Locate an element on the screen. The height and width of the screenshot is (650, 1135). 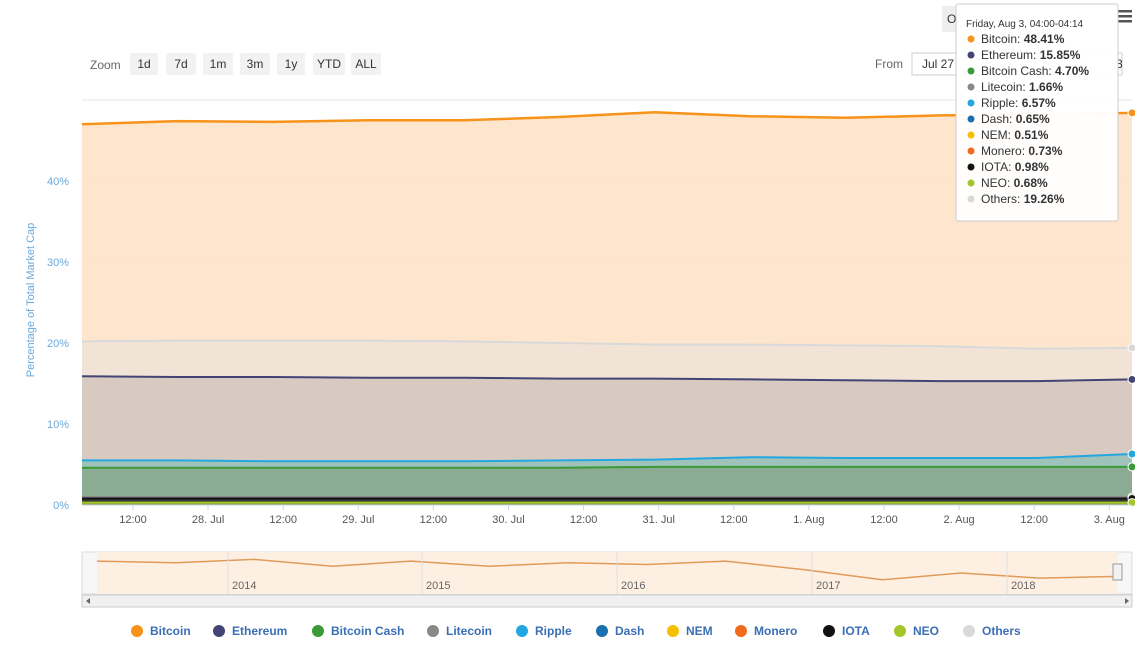
tooltip-item-ethereum: Ethereum: 15.85% is located at coordinates (1031, 55).